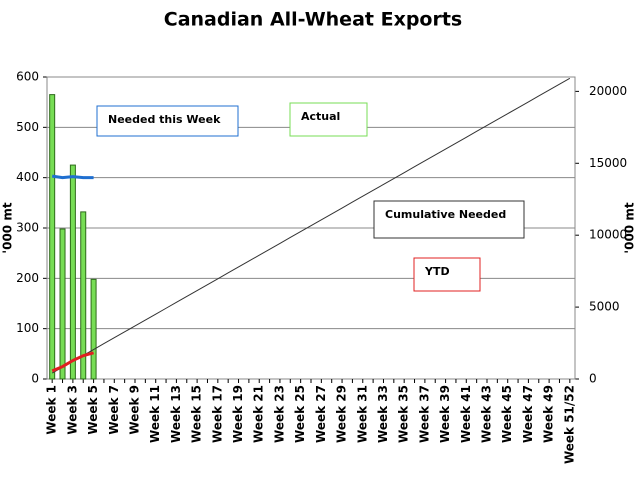 This screenshot has height=480, width=640. I want to click on y2-tick-label: 5000, so click(604, 307).